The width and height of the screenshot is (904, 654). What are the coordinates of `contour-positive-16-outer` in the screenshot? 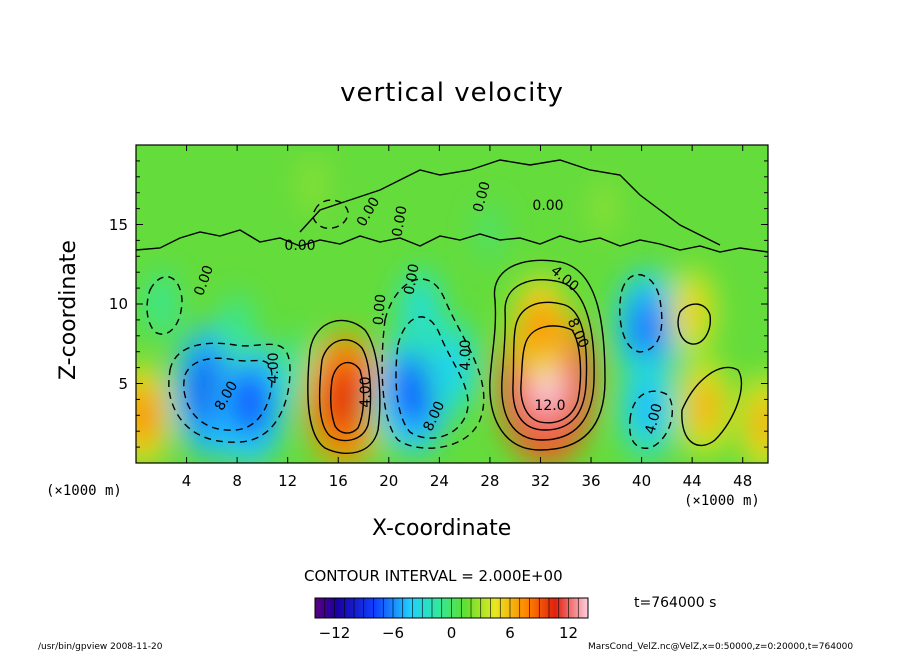 It's located at (344, 387).